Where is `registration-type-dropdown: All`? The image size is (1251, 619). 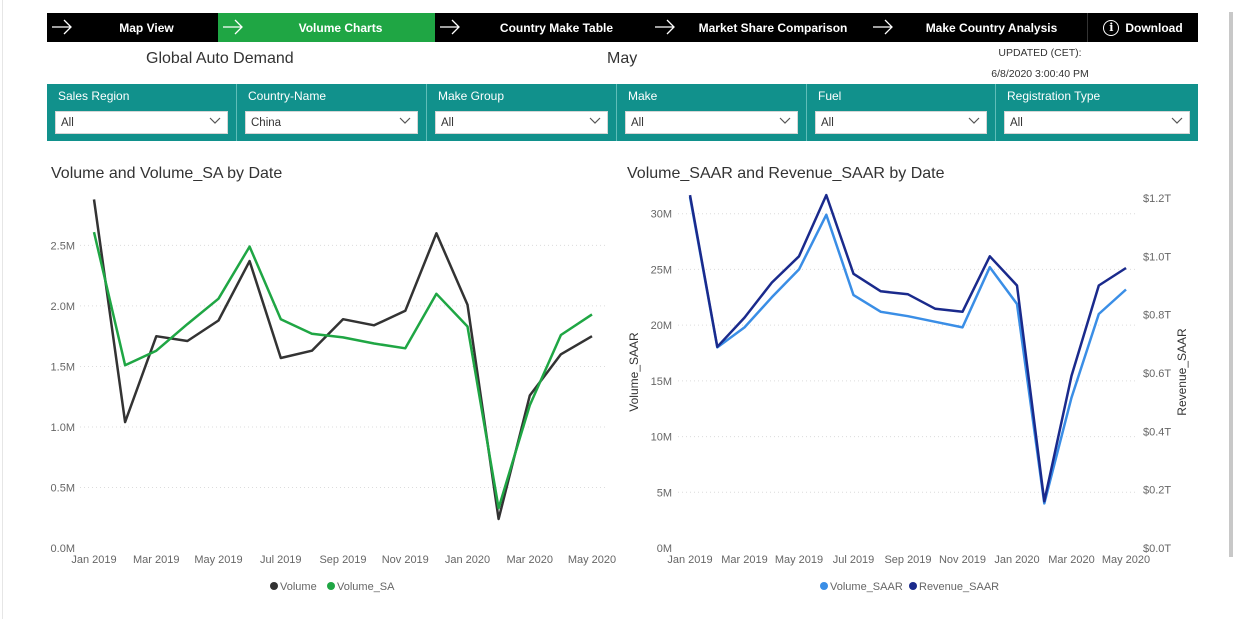 registration-type-dropdown: All is located at coordinates (1097, 122).